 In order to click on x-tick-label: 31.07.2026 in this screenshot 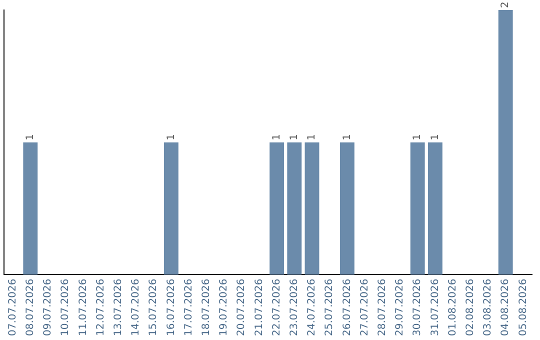, I will do `click(435, 307)`.